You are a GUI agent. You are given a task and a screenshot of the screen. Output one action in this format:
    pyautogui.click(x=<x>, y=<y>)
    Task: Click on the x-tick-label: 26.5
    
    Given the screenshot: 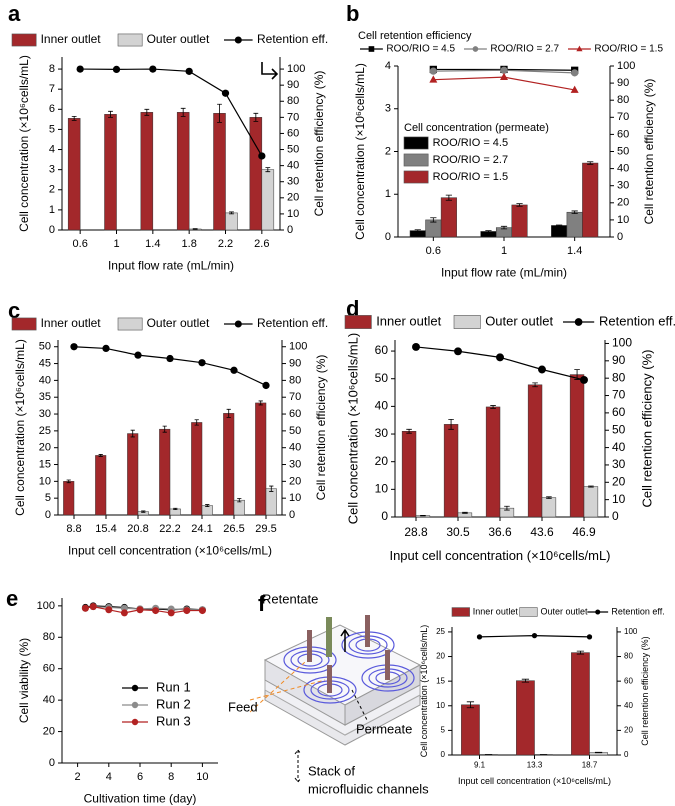 What is the action you would take?
    pyautogui.click(x=233, y=529)
    